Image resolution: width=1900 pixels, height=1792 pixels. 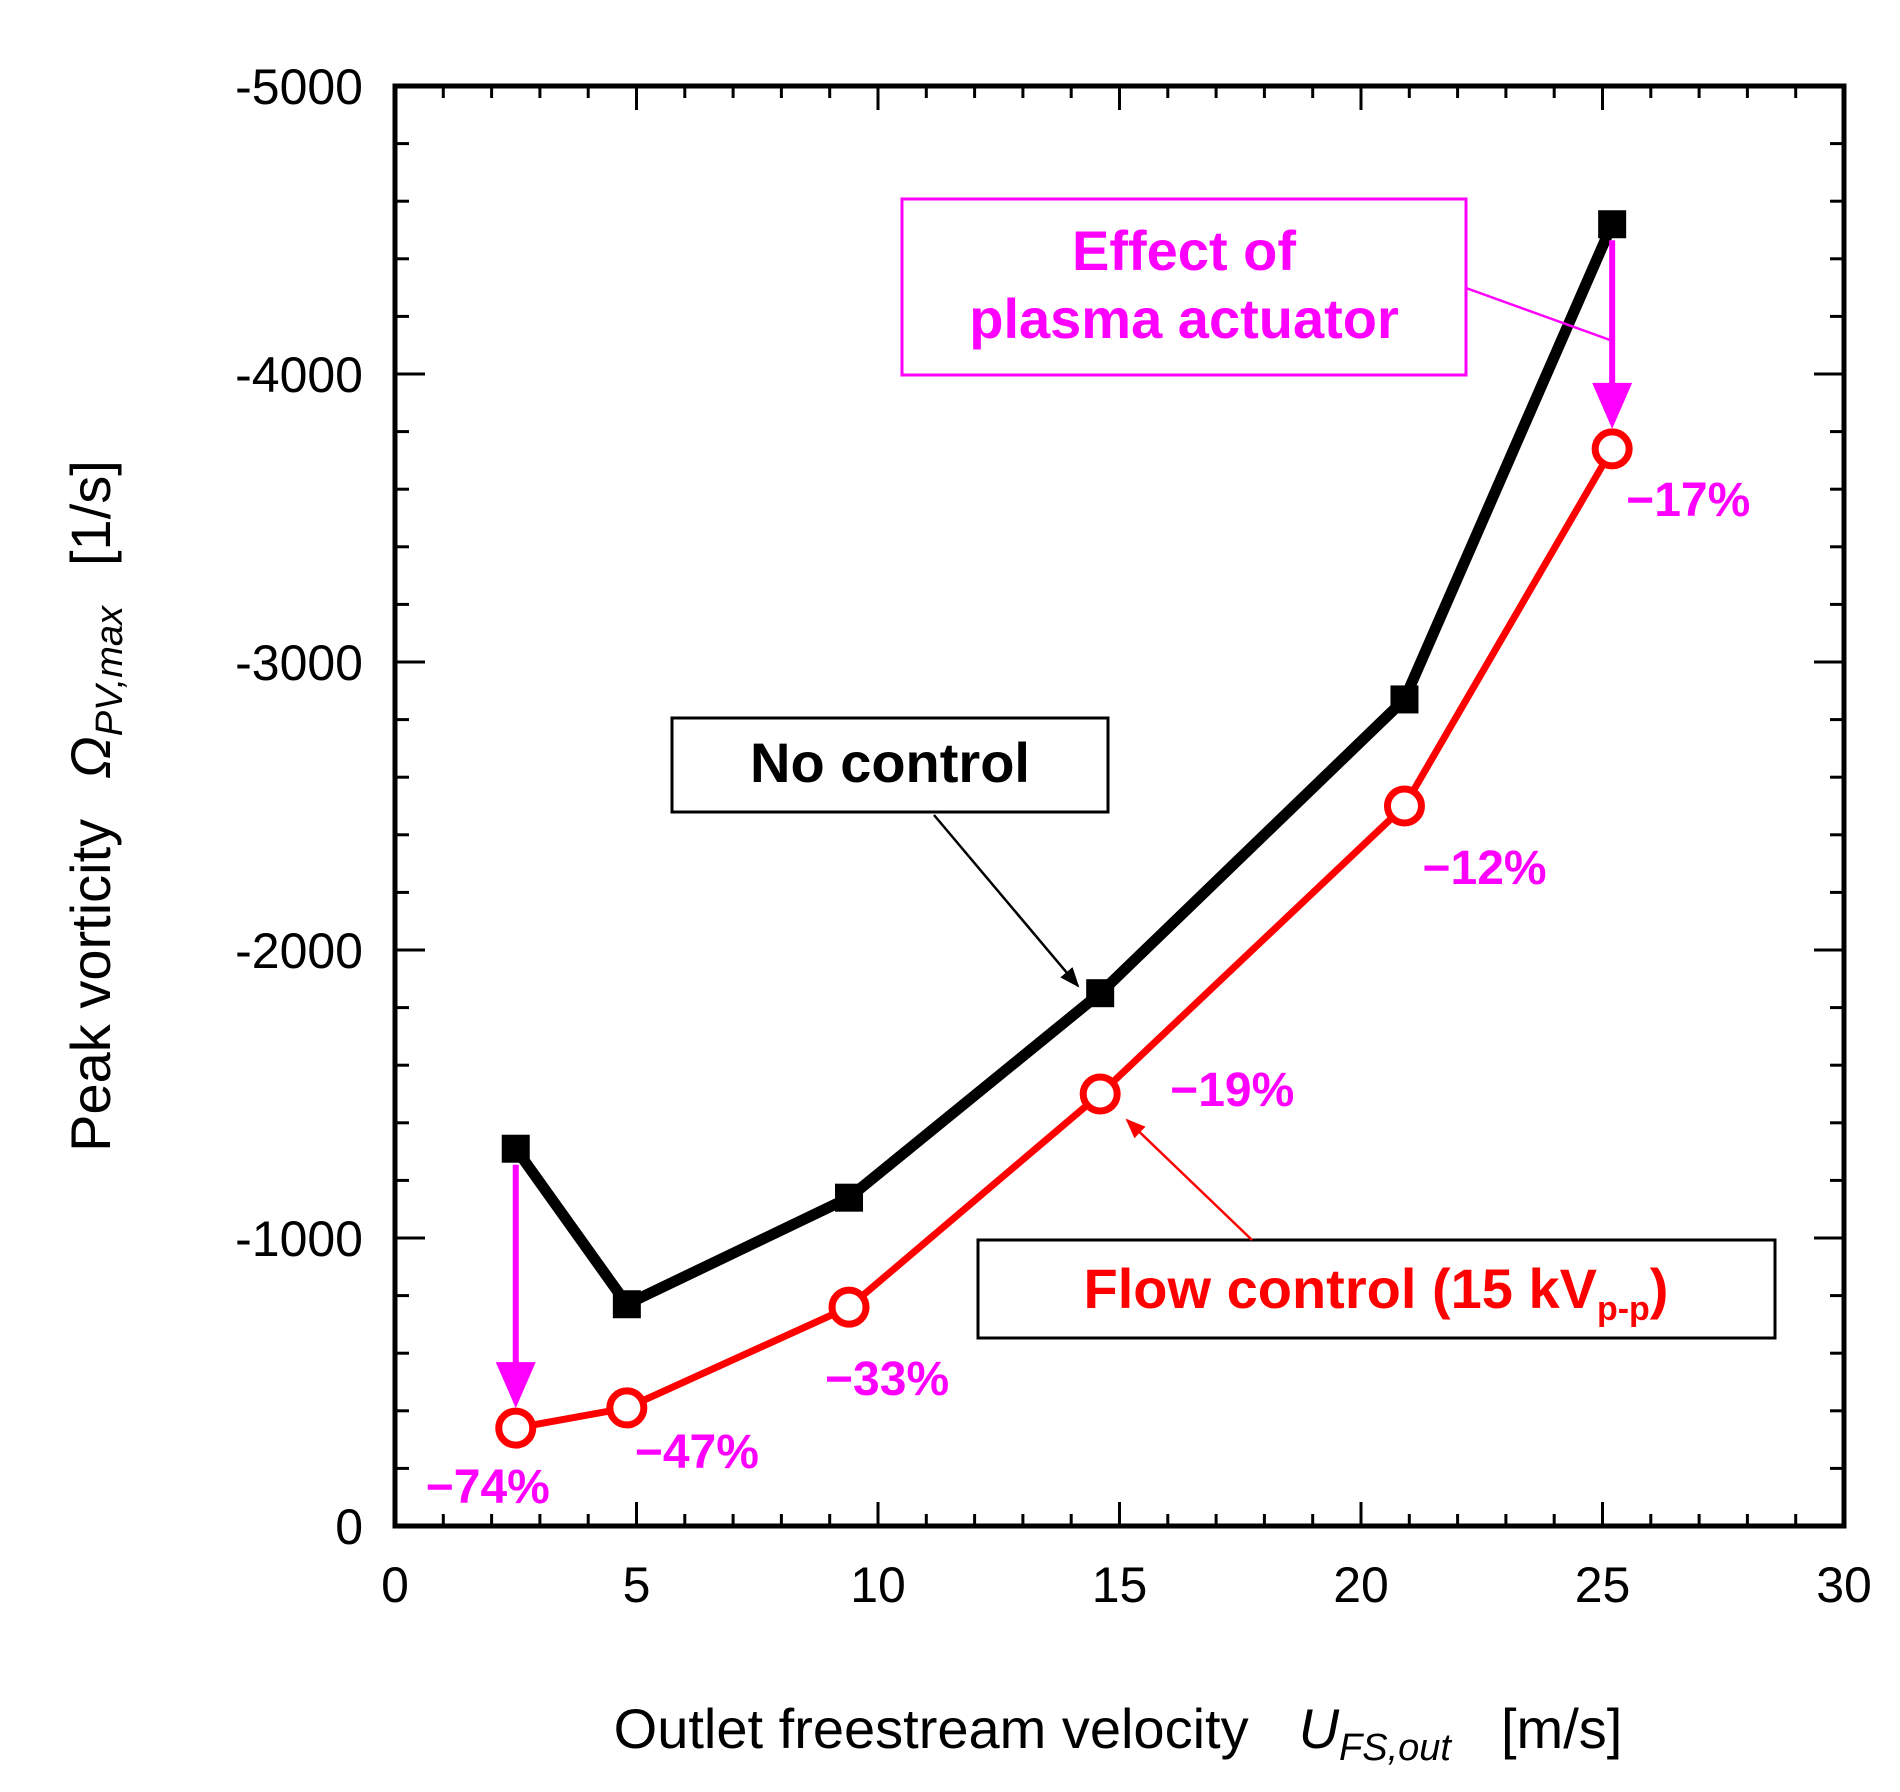 I want to click on y-axis-title: Peak vorticityΩPV,max[1/s], so click(x=95, y=806).